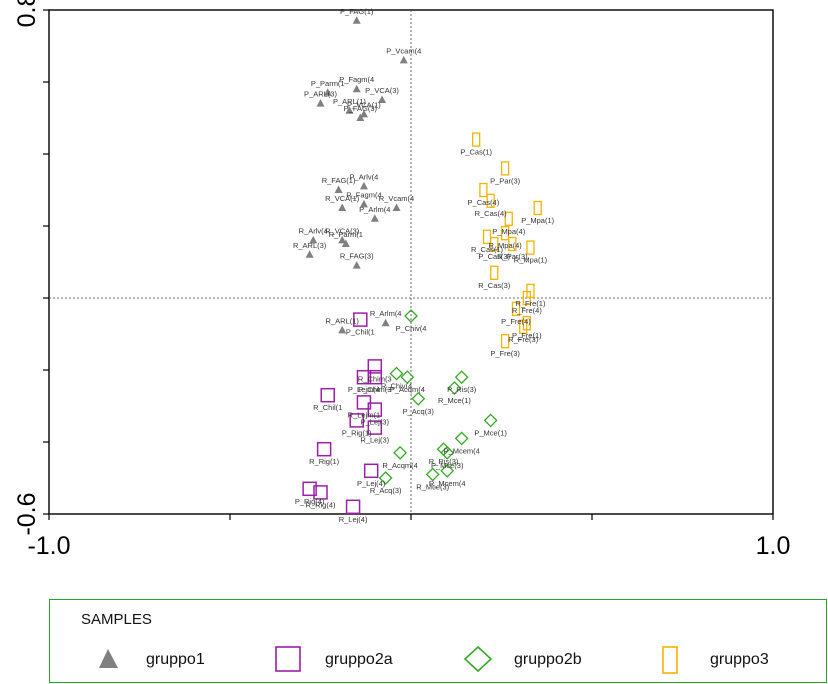  What do you see at coordinates (339, 180) in the screenshot?
I see `point-label: R_FAG(1)` at bounding box center [339, 180].